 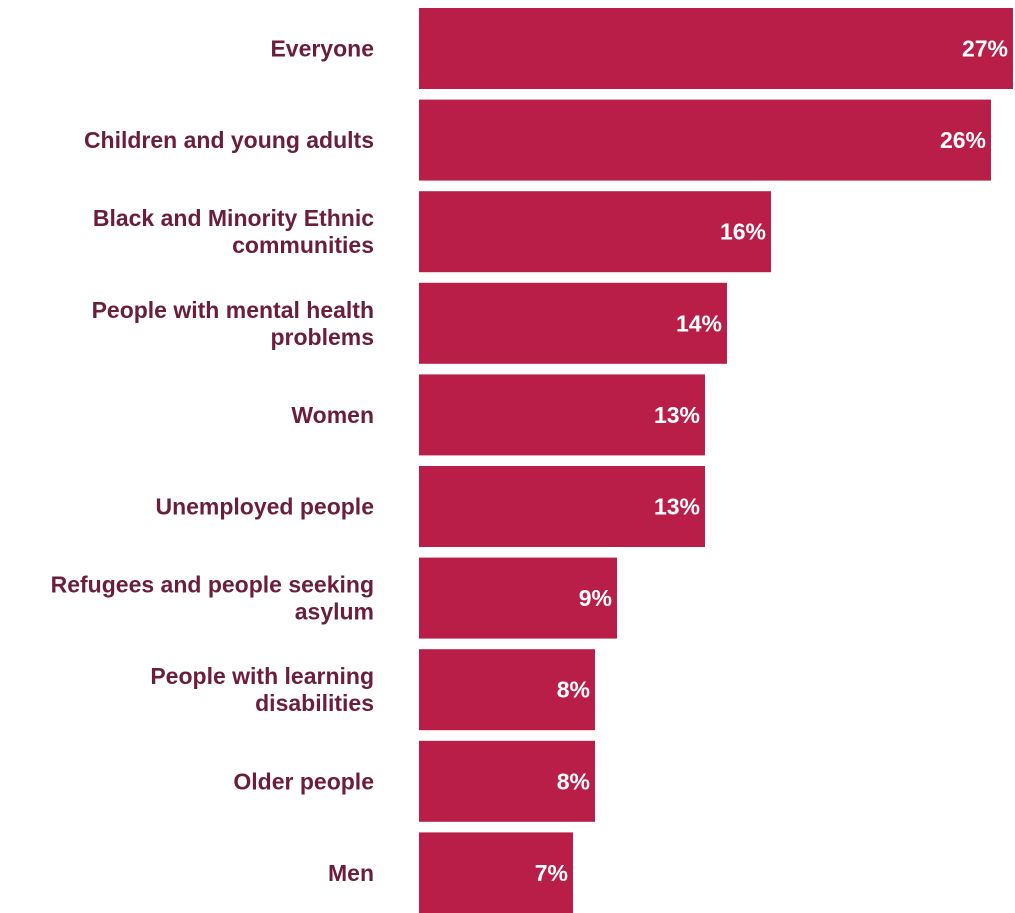 What do you see at coordinates (212, 585) in the screenshot?
I see `category-label-line: Refugees and people seeking` at bounding box center [212, 585].